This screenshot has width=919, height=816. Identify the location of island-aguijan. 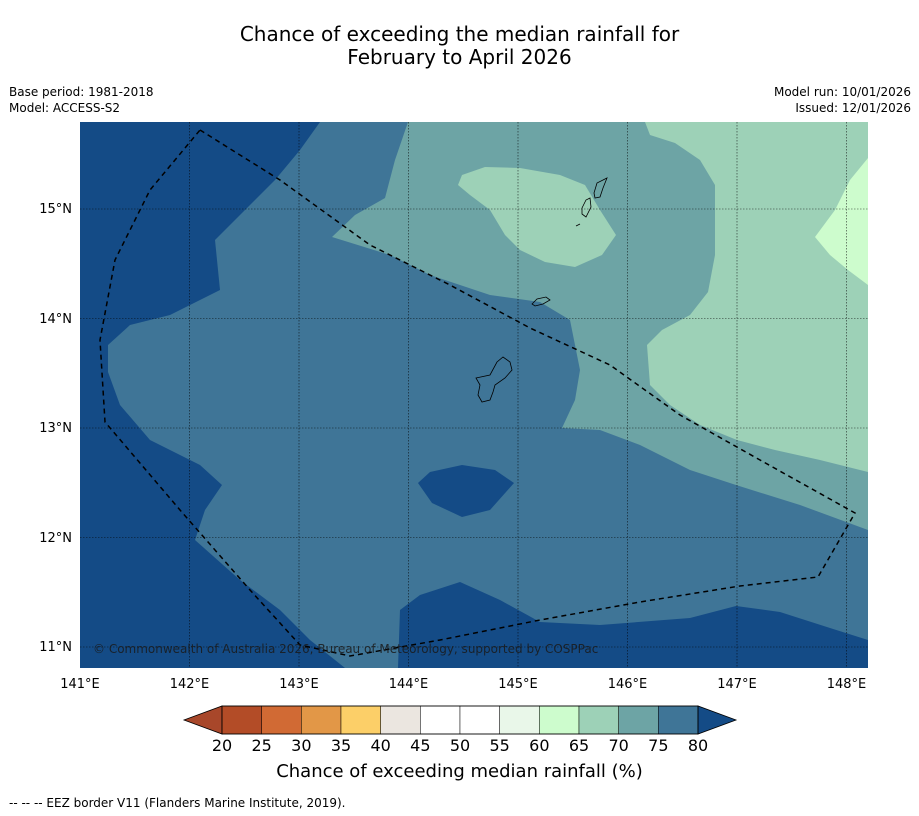
(578, 225).